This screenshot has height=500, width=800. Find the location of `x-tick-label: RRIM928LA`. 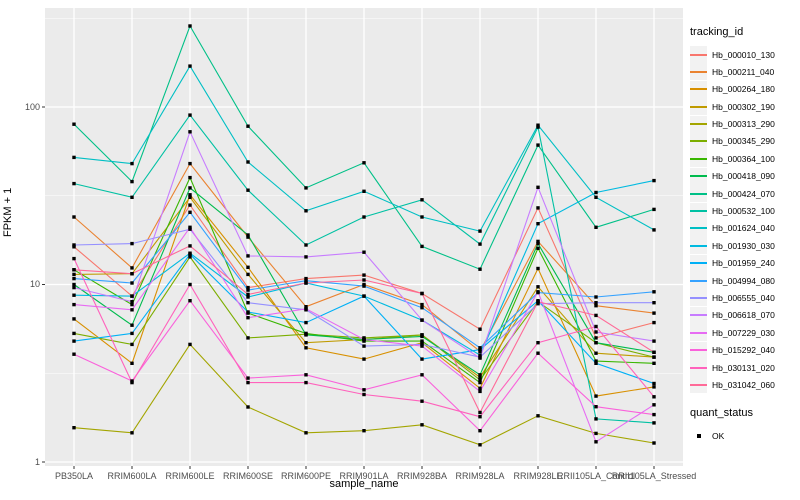

x-tick-label: RRIM928LA is located at coordinates (480, 476).